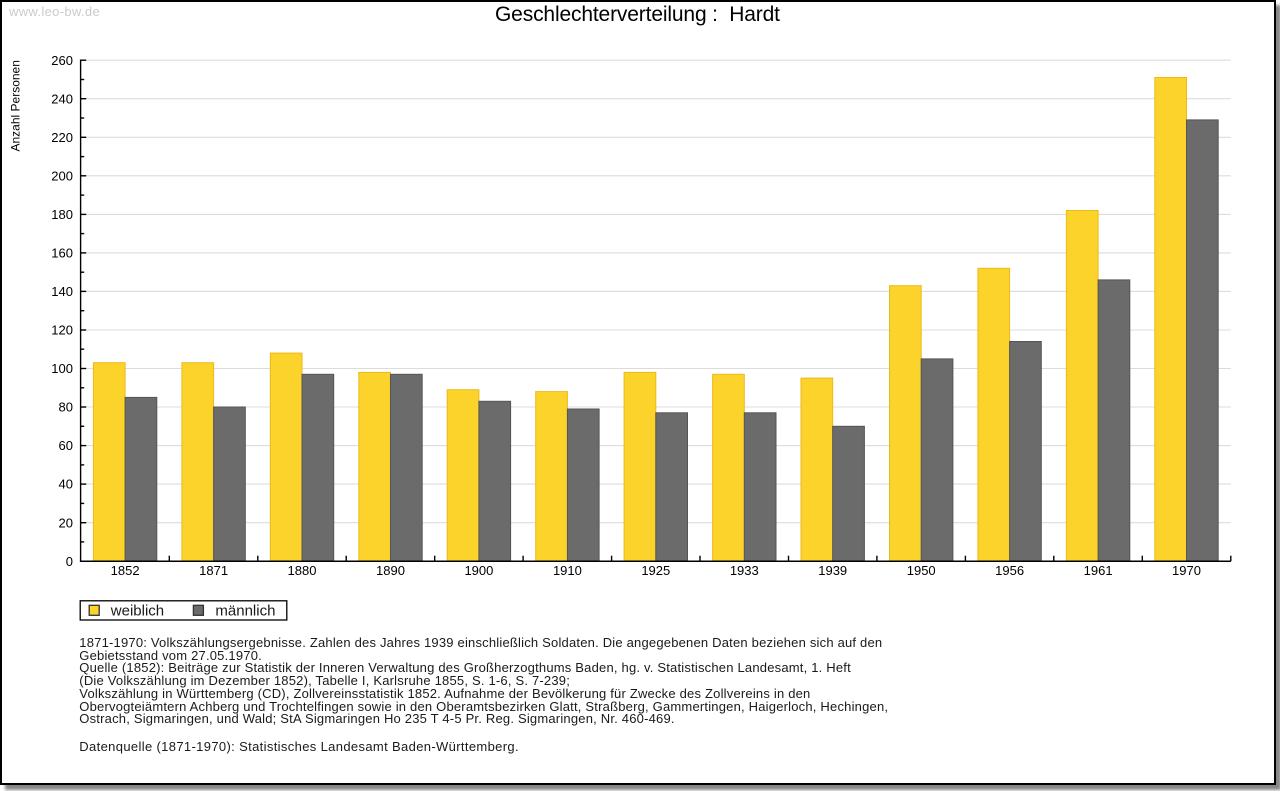  I want to click on svg-text: weiblich, so click(137, 610).